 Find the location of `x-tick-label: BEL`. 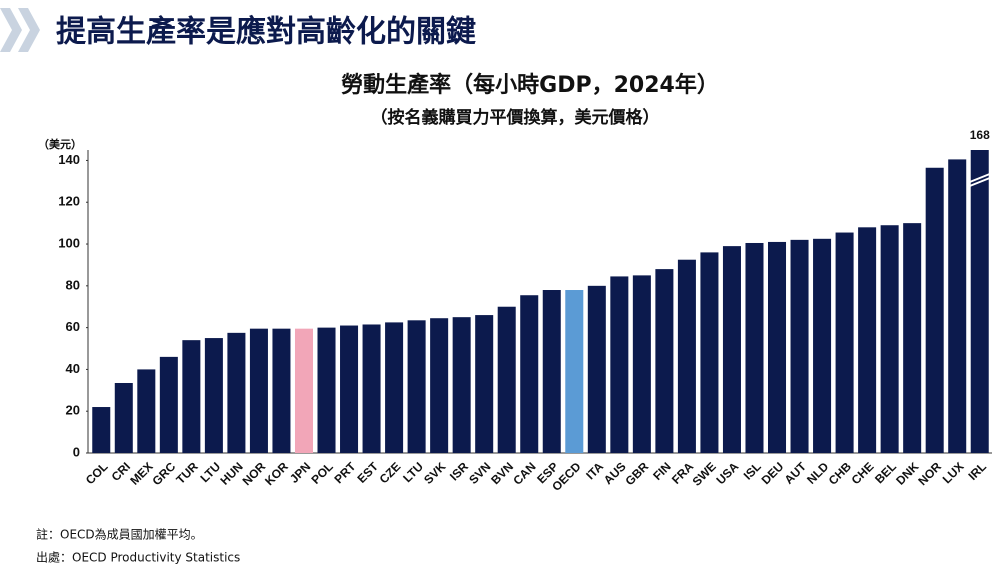

x-tick-label: BEL is located at coordinates (885, 472).